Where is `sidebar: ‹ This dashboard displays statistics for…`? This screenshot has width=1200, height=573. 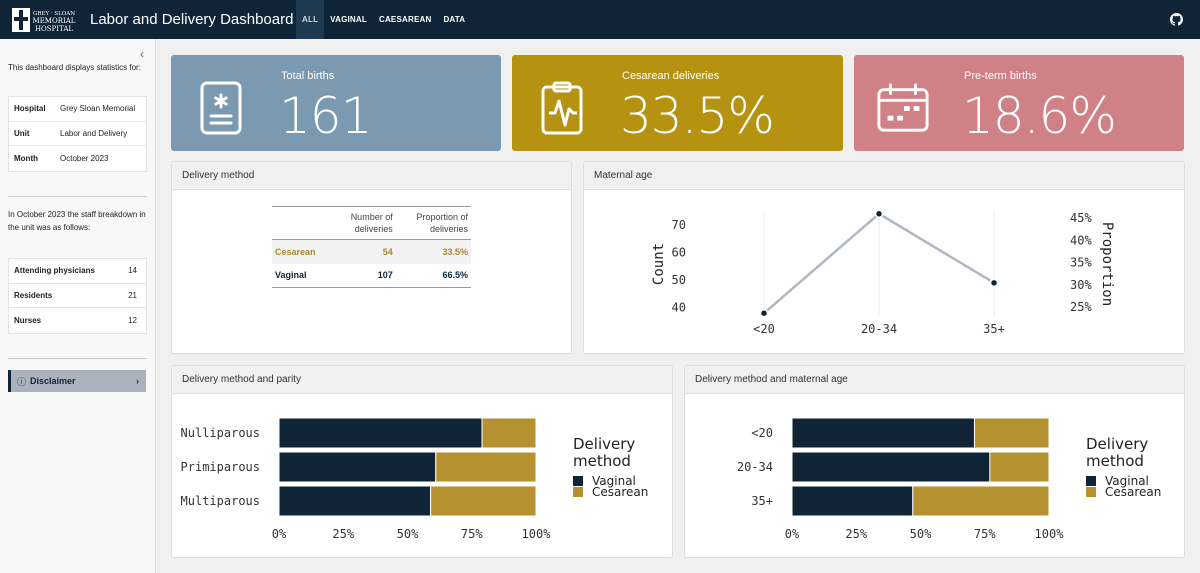 sidebar: ‹ This dashboard displays statistics for… is located at coordinates (78, 306).